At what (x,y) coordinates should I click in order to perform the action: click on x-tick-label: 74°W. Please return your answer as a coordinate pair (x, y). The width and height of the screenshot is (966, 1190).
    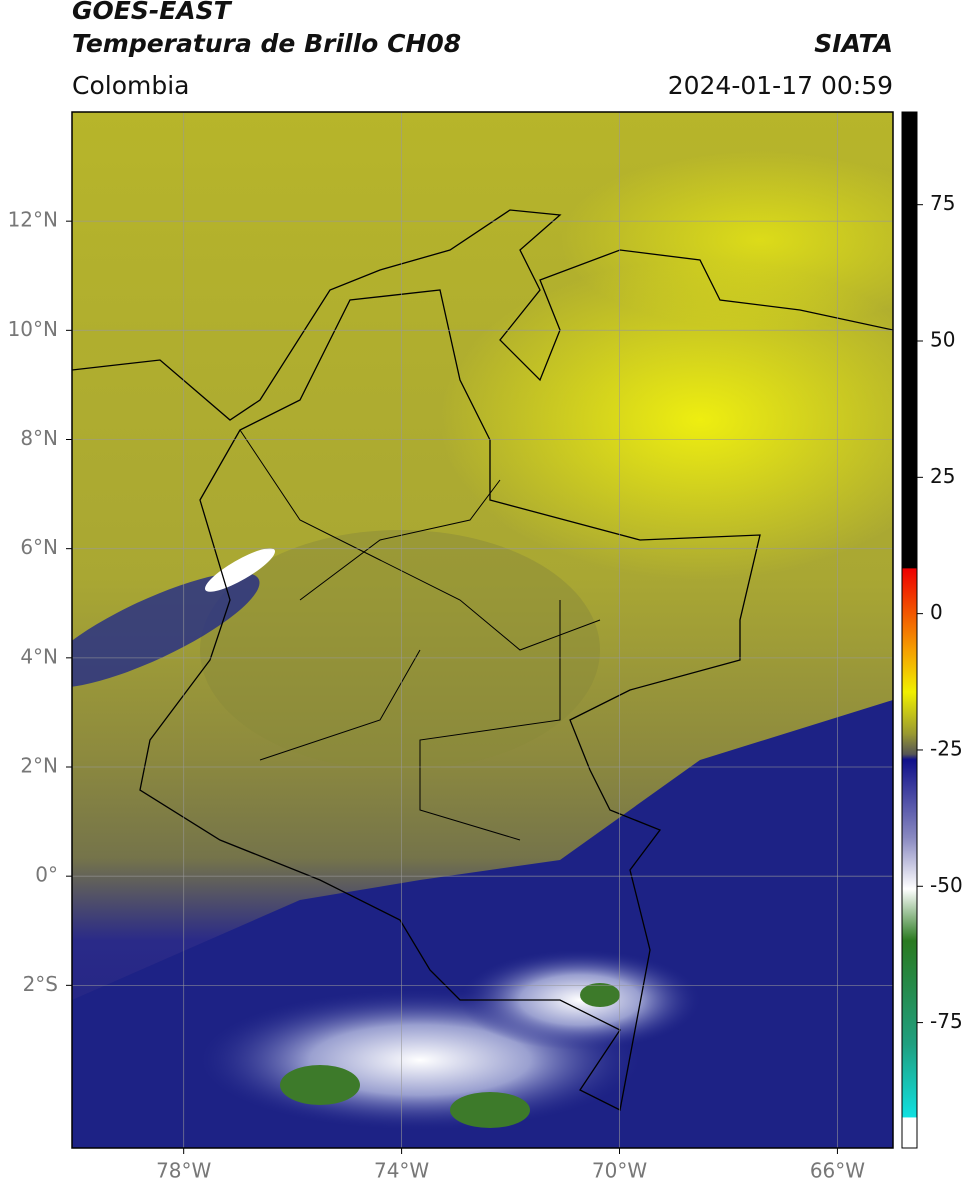
    Looking at the image, I should click on (401, 1171).